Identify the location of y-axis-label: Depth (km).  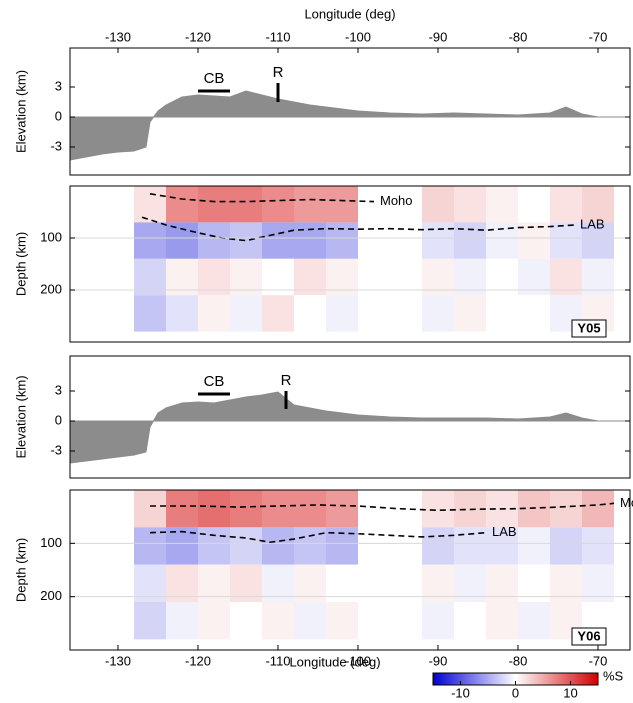
(20, 264).